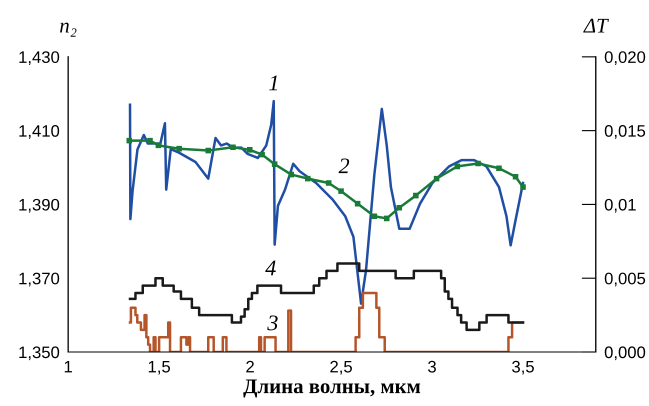  I want to click on series-label: 4, so click(270, 268).